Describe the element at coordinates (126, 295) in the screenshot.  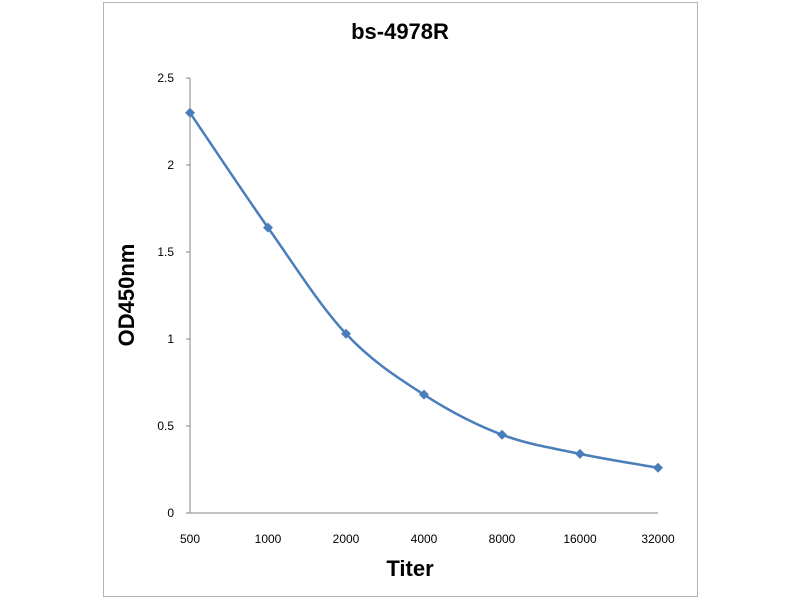
I see `y-axis-title: OD450nm` at that location.